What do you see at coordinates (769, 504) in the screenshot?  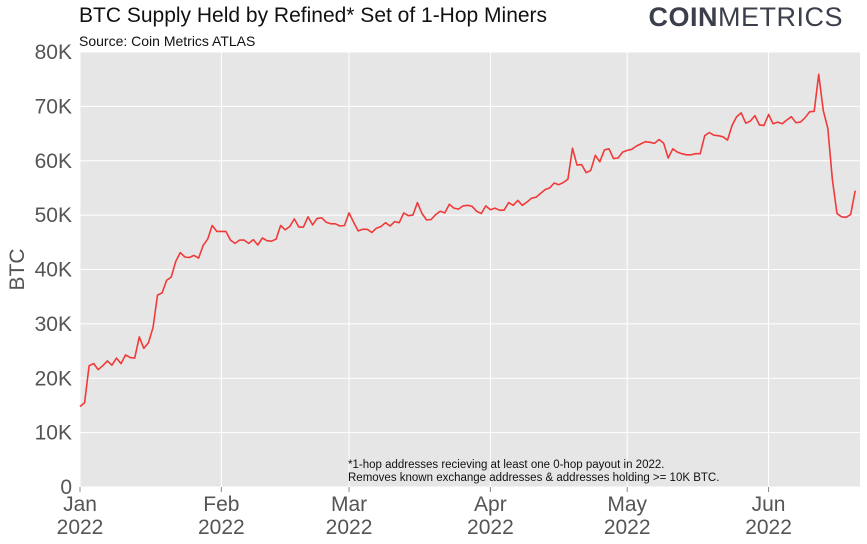 I see `x-tick-month: Jun` at bounding box center [769, 504].